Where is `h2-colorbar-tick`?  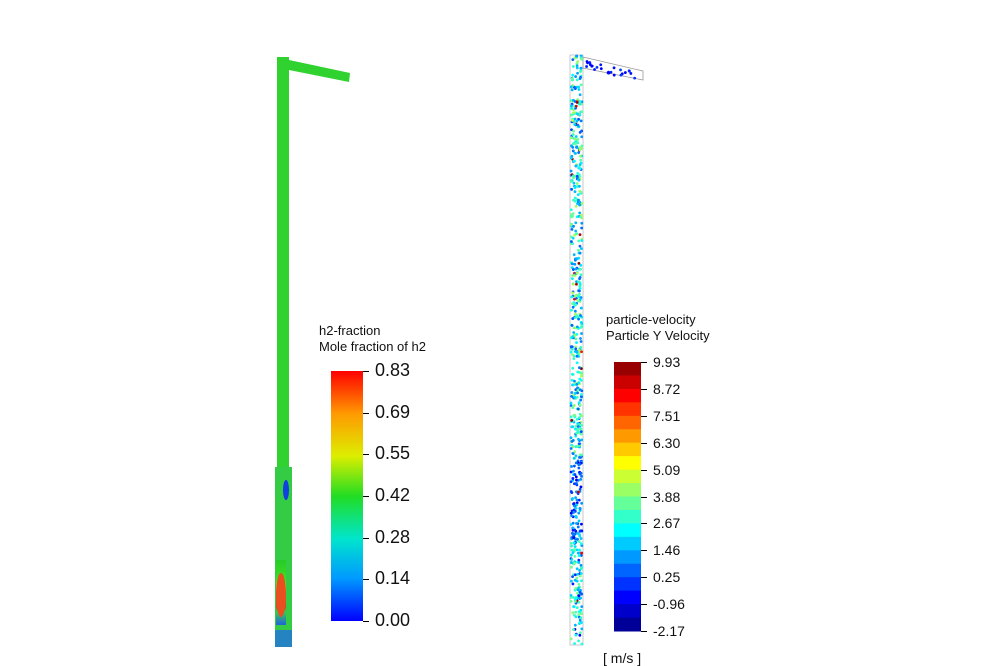 h2-colorbar-tick is located at coordinates (366, 621).